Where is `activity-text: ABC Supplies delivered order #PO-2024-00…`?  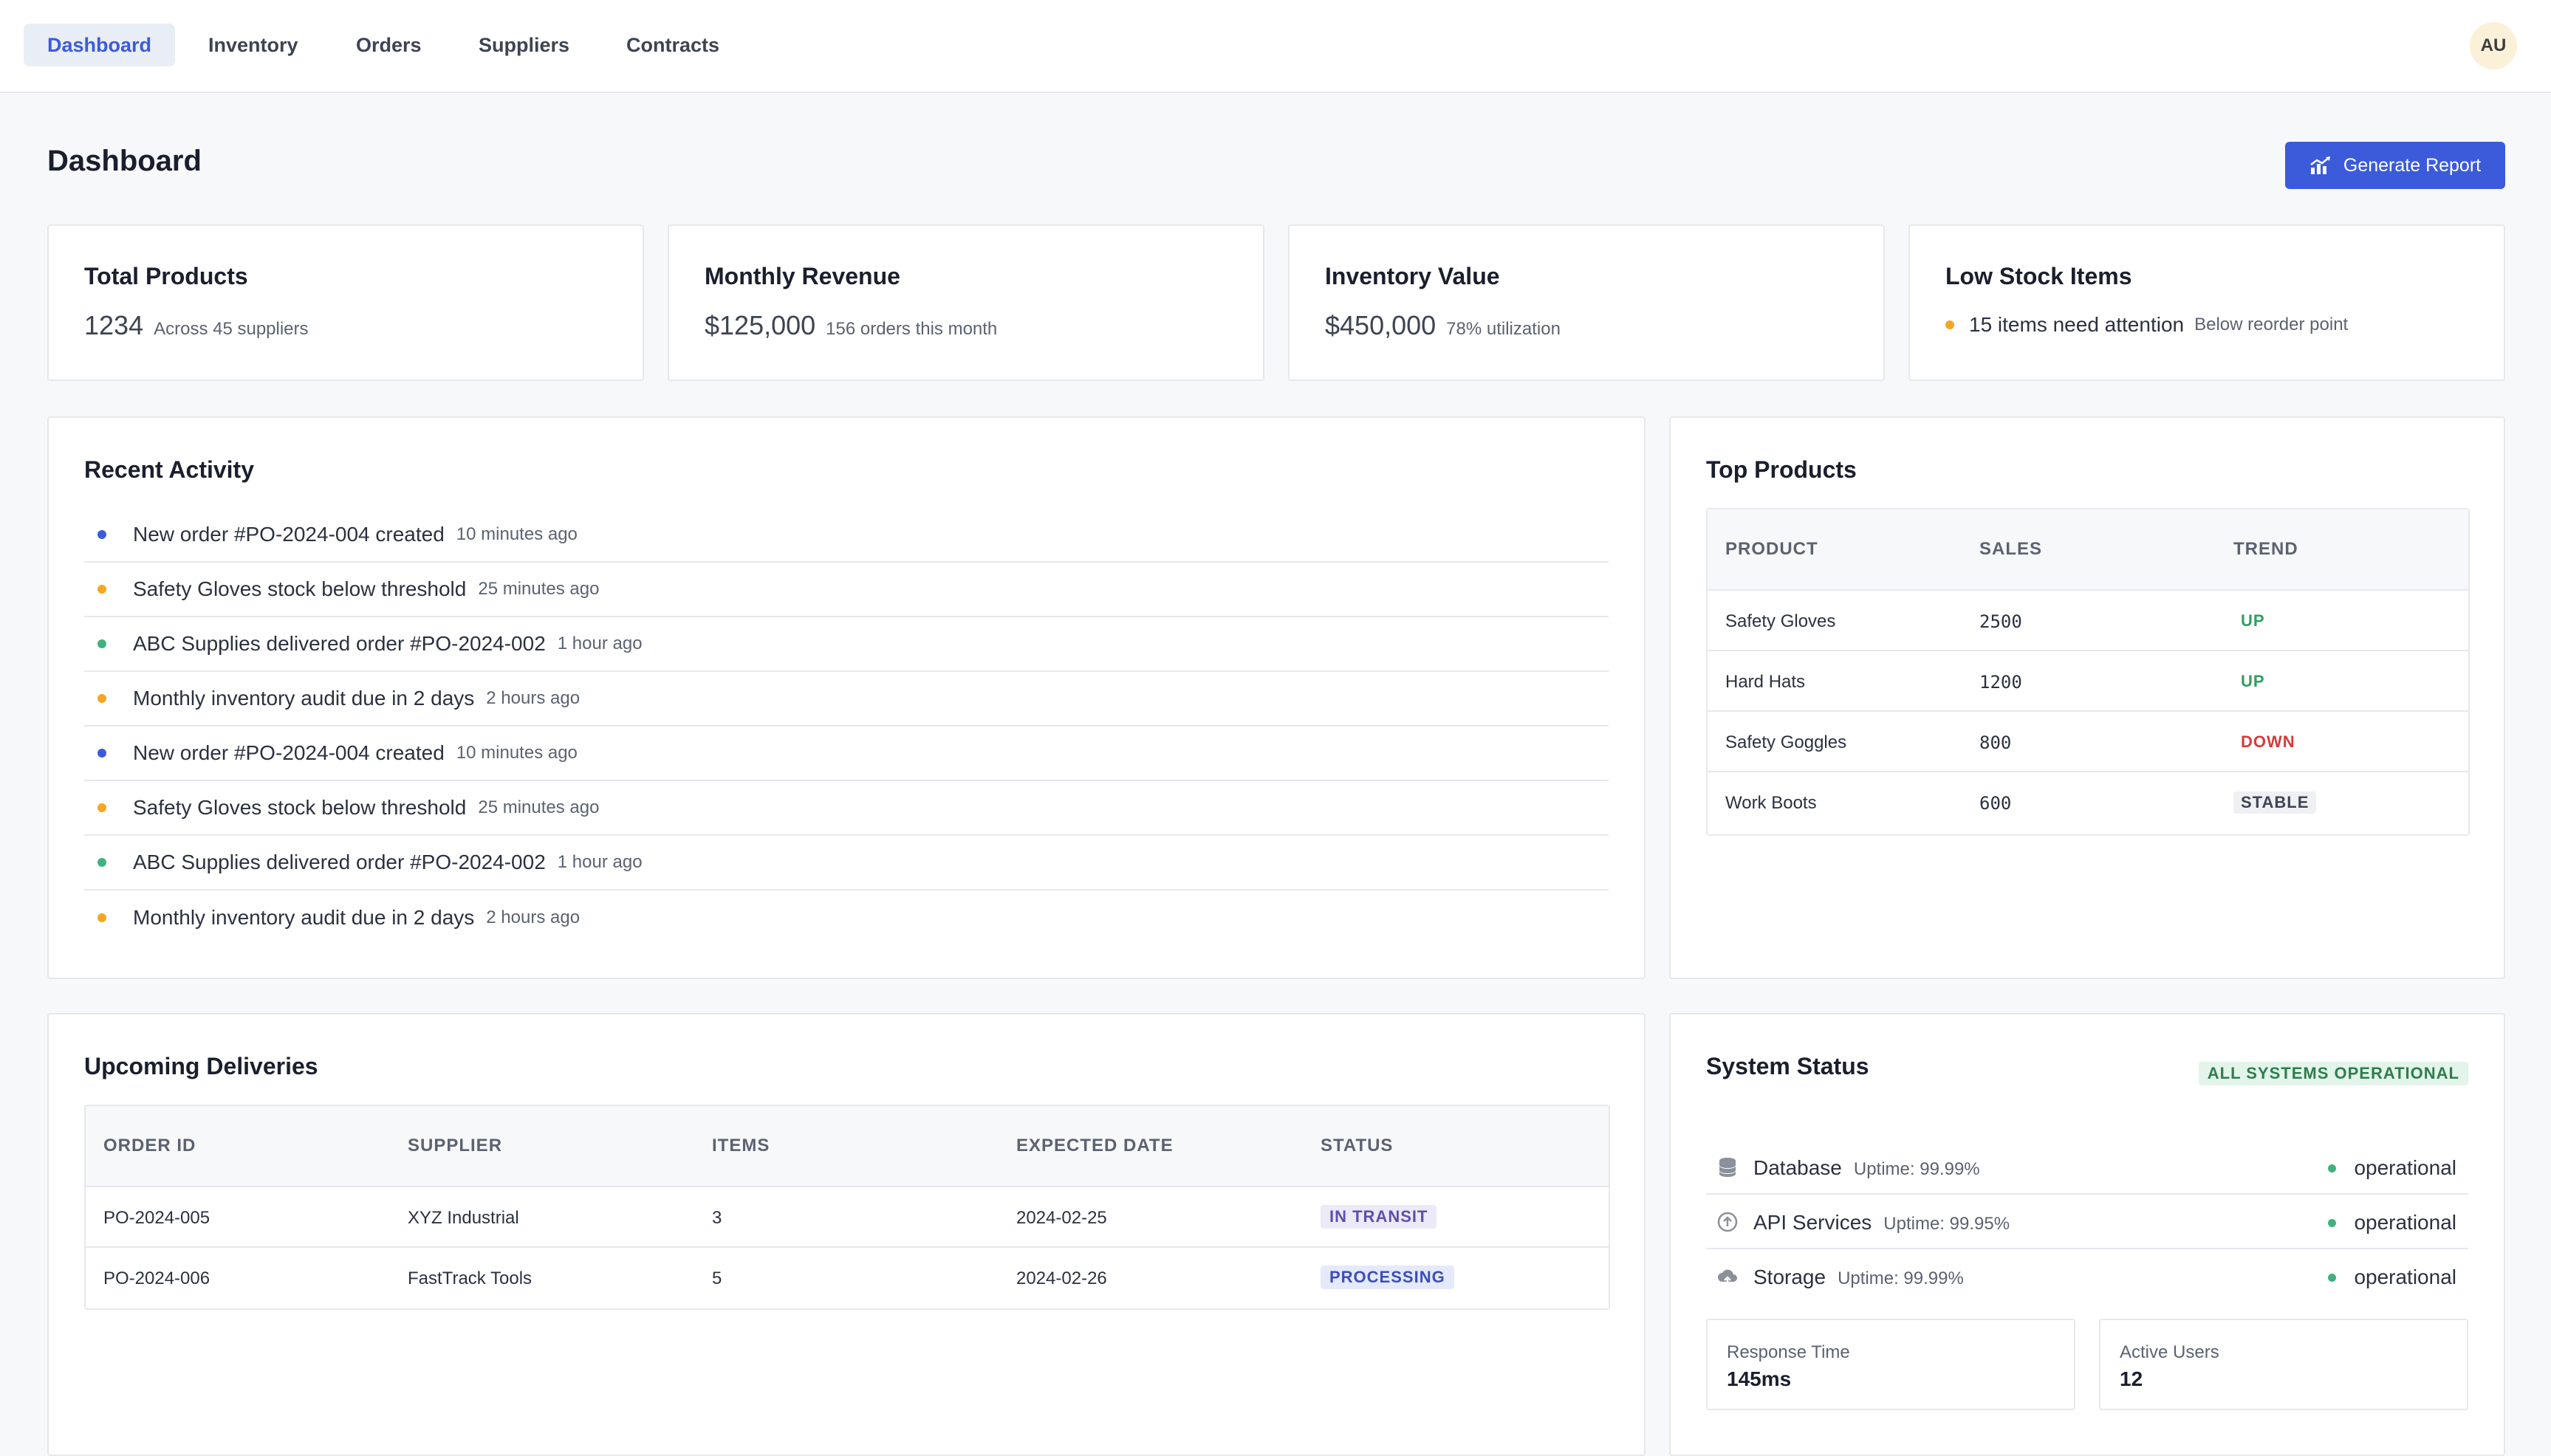
activity-text: ABC Supplies delivered order #PO-2024-00… is located at coordinates (339, 862).